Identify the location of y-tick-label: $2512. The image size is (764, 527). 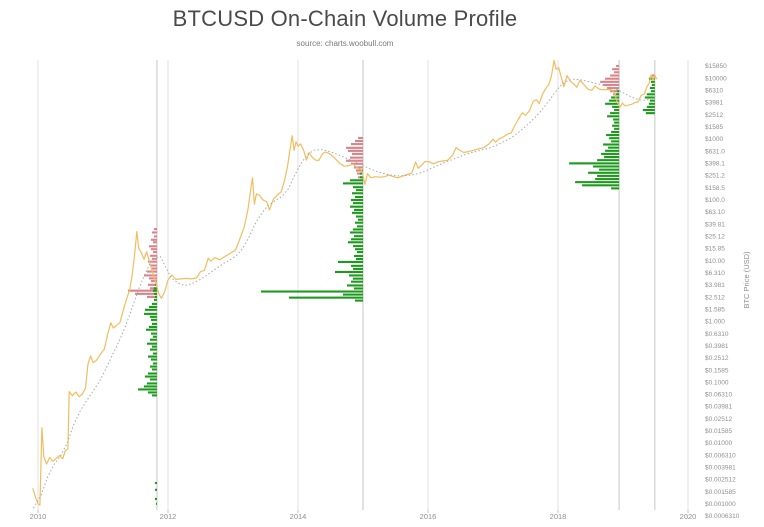
(714, 115).